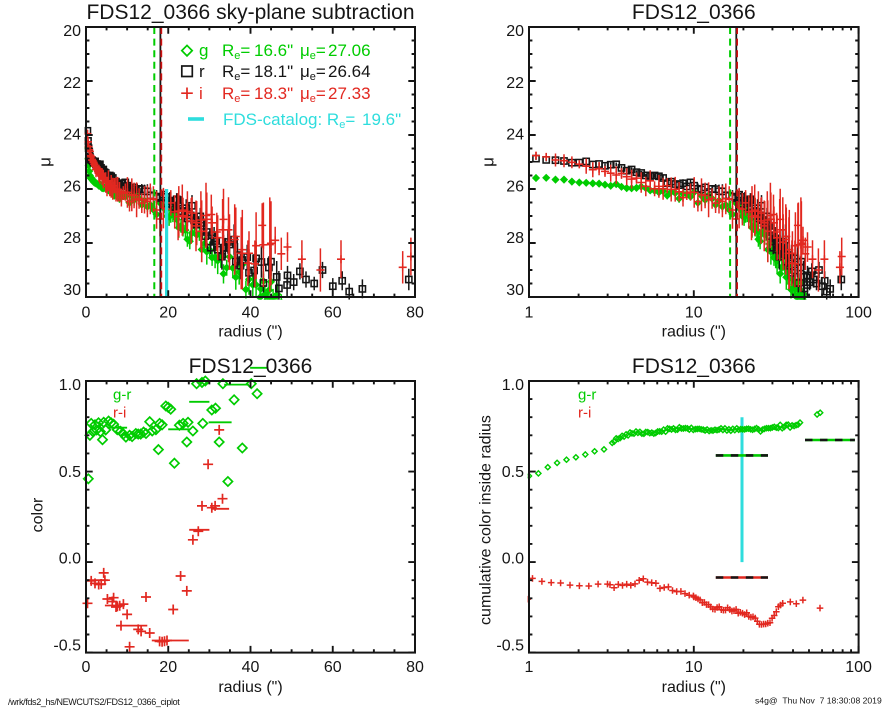 This screenshot has width=885, height=708. I want to click on svg-text: 18.1", so click(273, 71).